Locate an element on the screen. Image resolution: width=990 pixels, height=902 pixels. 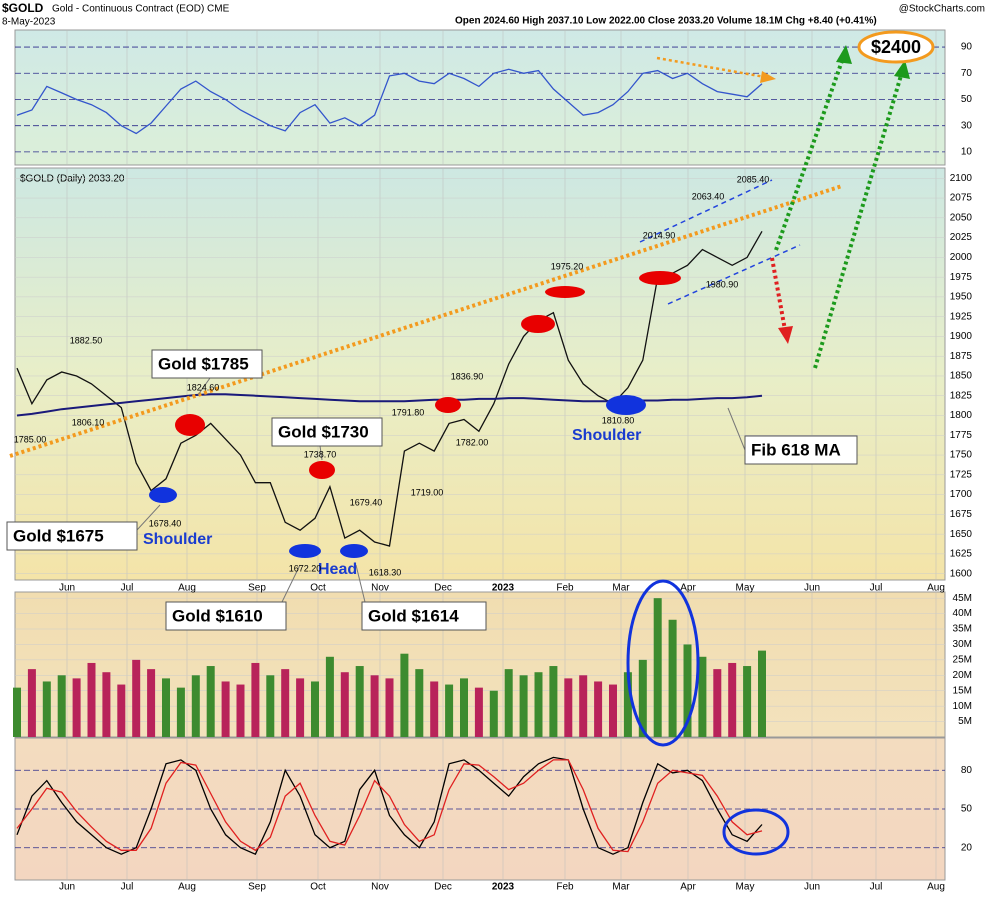
y-tick-label: 30 is located at coordinates (967, 125).